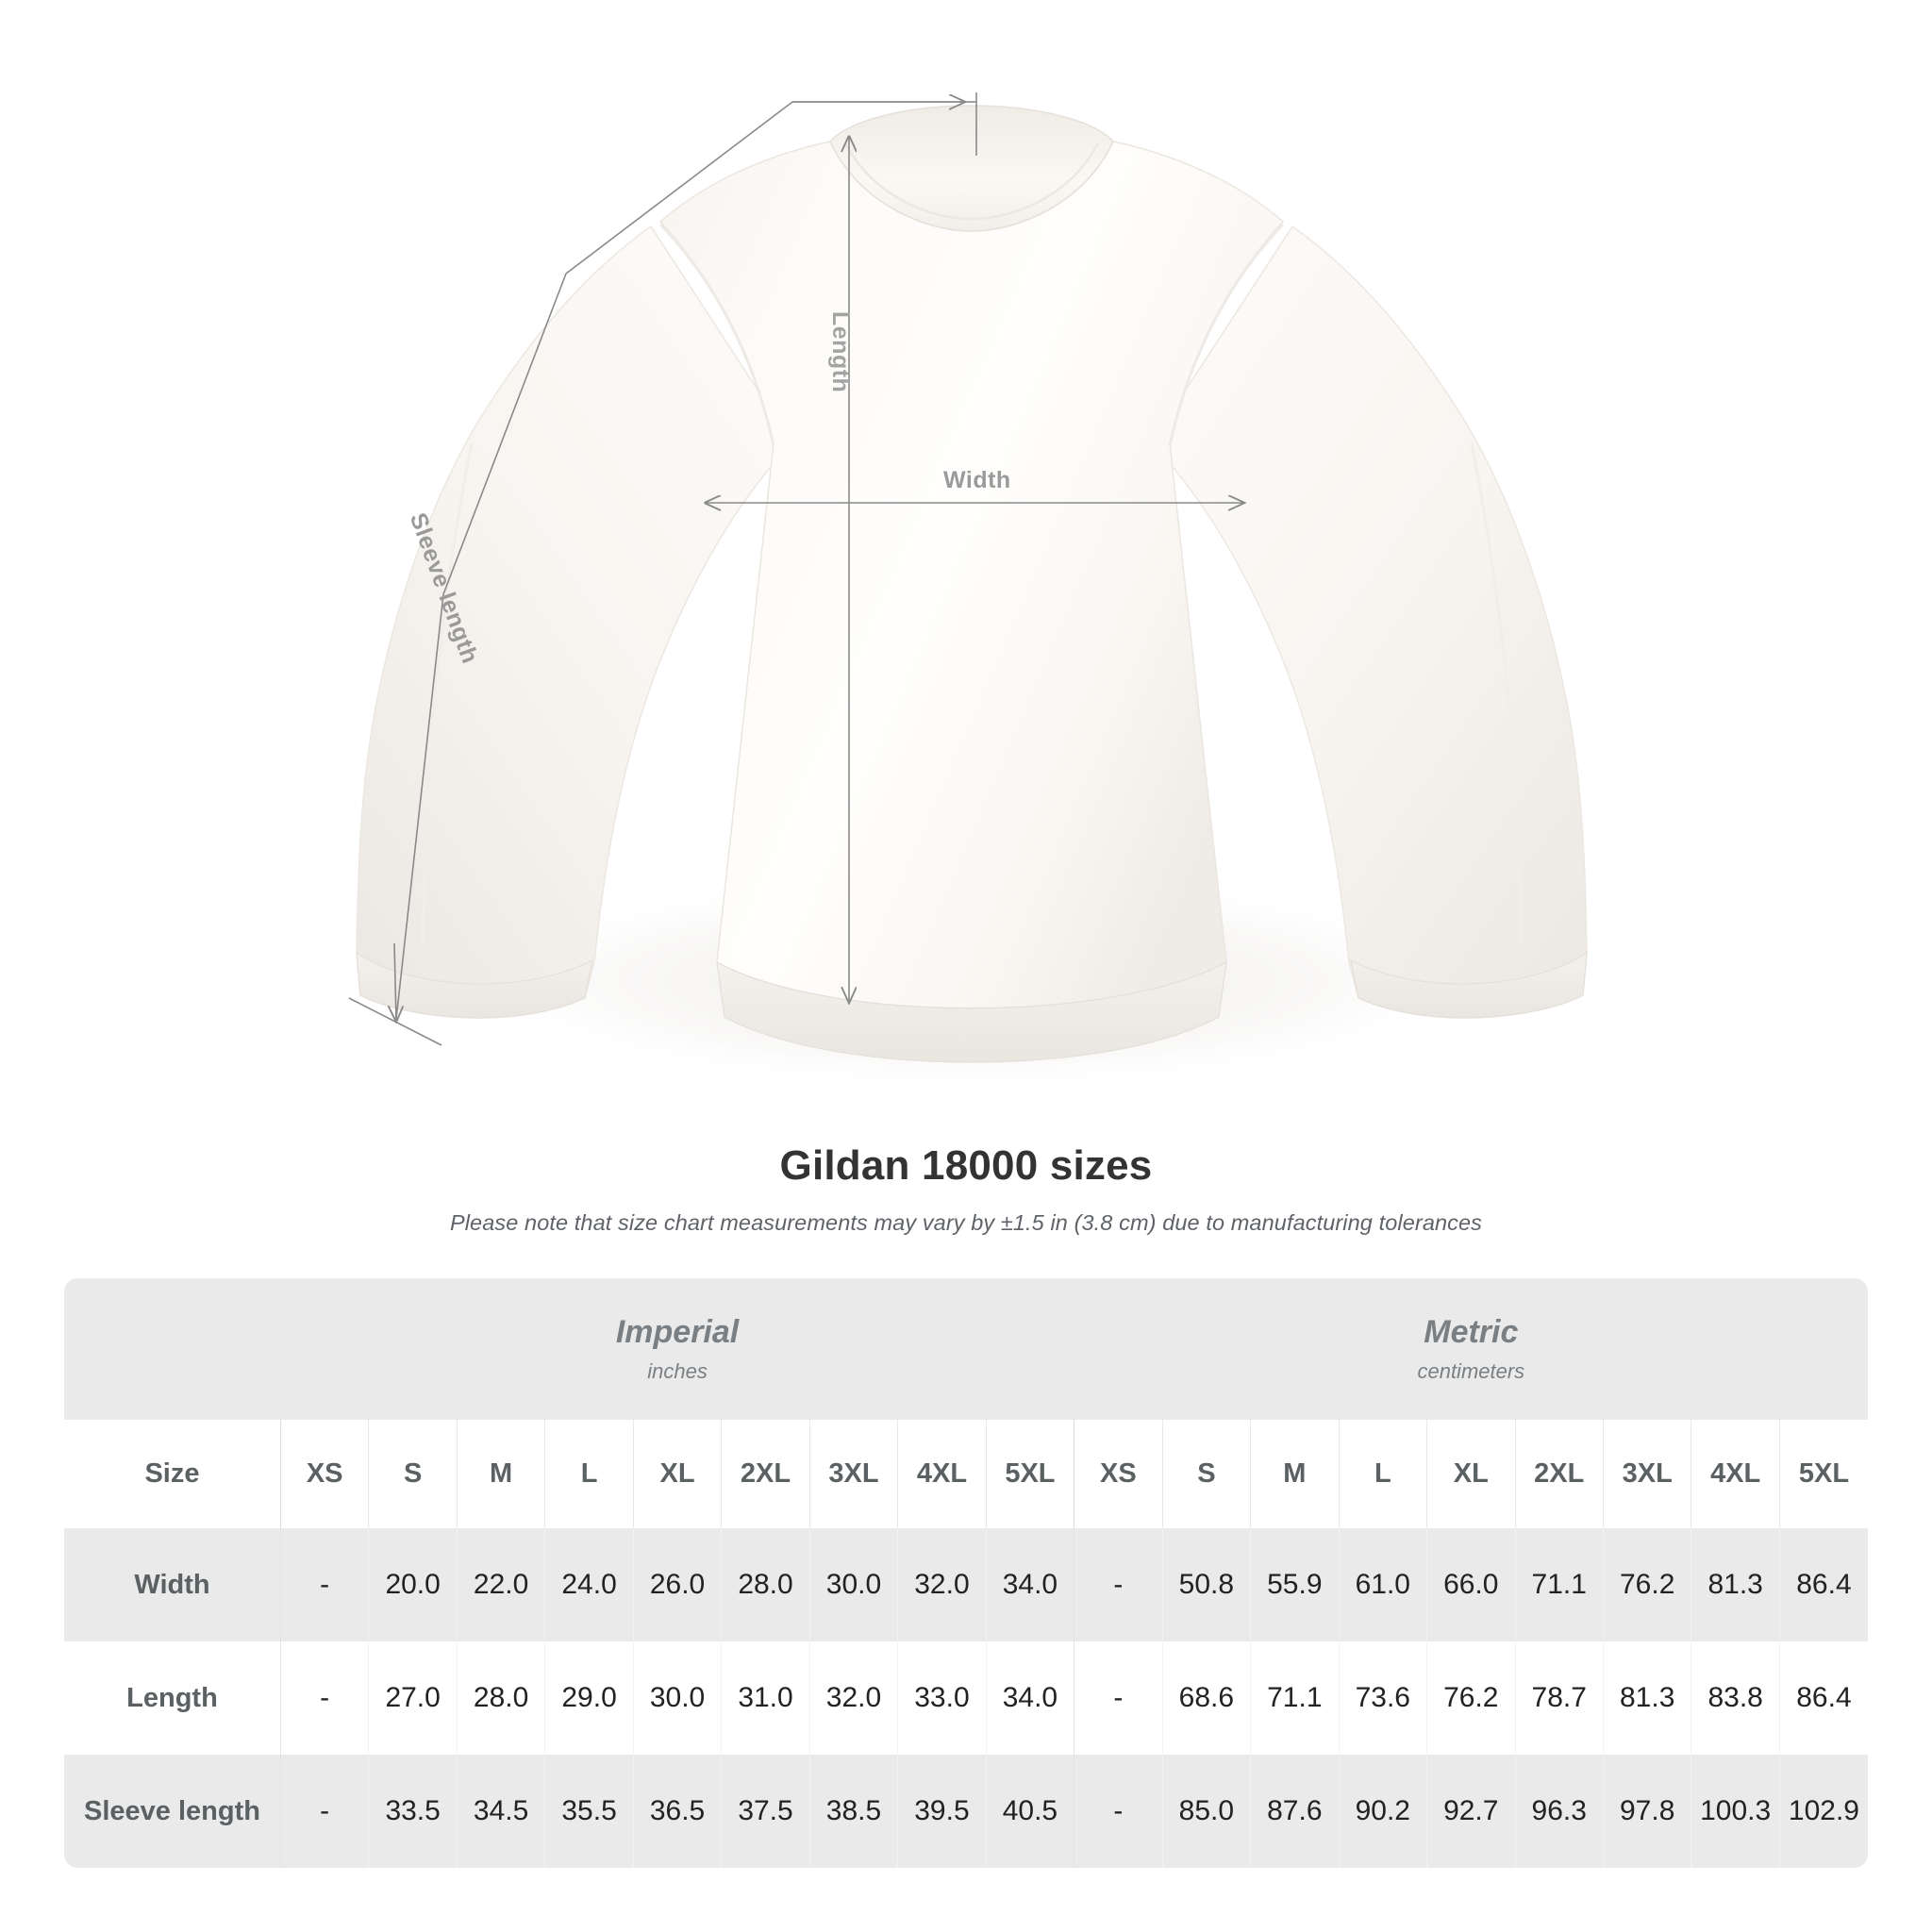 The image size is (1932, 1932). What do you see at coordinates (413, 1584) in the screenshot?
I see `cell-width-imperial-s: 20.0` at bounding box center [413, 1584].